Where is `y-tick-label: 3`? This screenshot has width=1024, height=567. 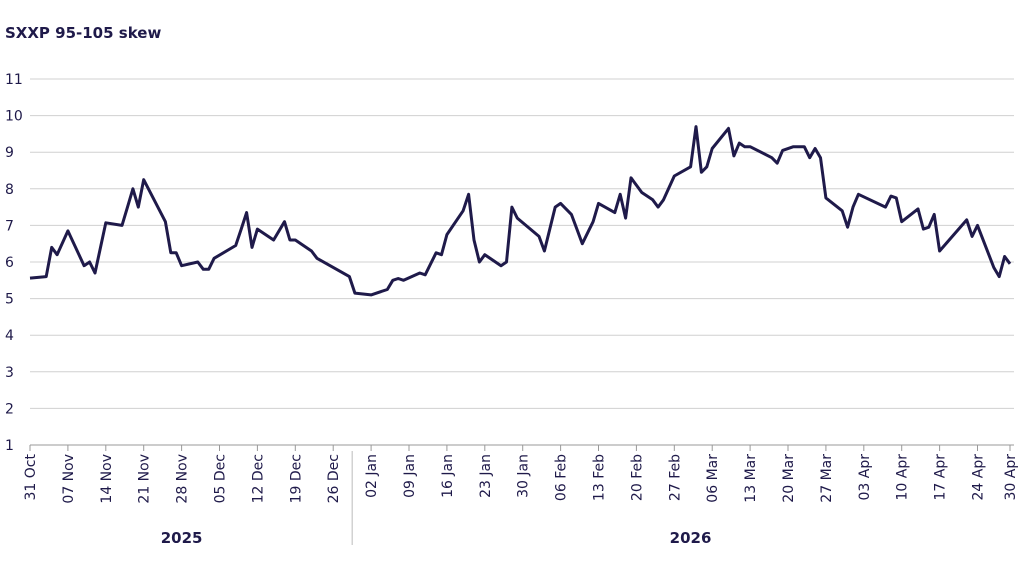 y-tick-label: 3 is located at coordinates (9, 373).